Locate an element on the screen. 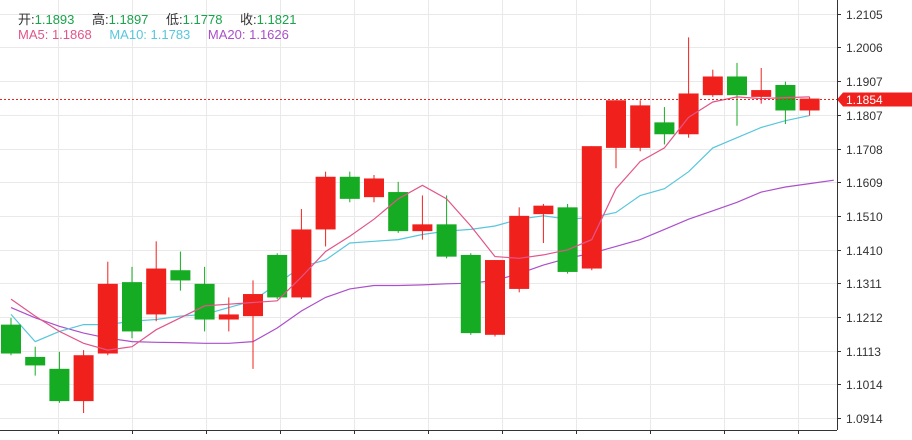 Image resolution: width=912 pixels, height=440 pixels. y-tick-label: 1.1311 is located at coordinates (864, 284).